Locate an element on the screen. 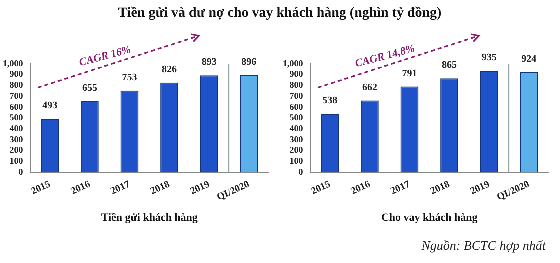 The width and height of the screenshot is (560, 263). text: Nguồn: BCTC hợp nhất is located at coordinates (484, 246).